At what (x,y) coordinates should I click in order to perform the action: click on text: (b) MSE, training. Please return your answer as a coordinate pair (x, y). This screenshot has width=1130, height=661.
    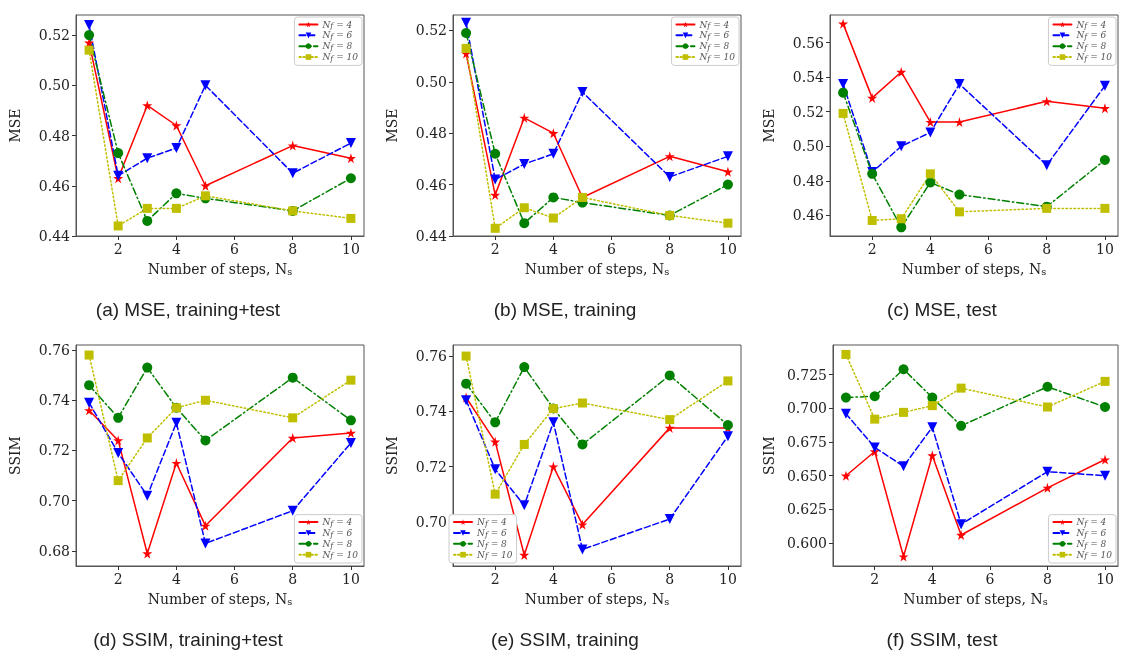
    Looking at the image, I should click on (565, 309).